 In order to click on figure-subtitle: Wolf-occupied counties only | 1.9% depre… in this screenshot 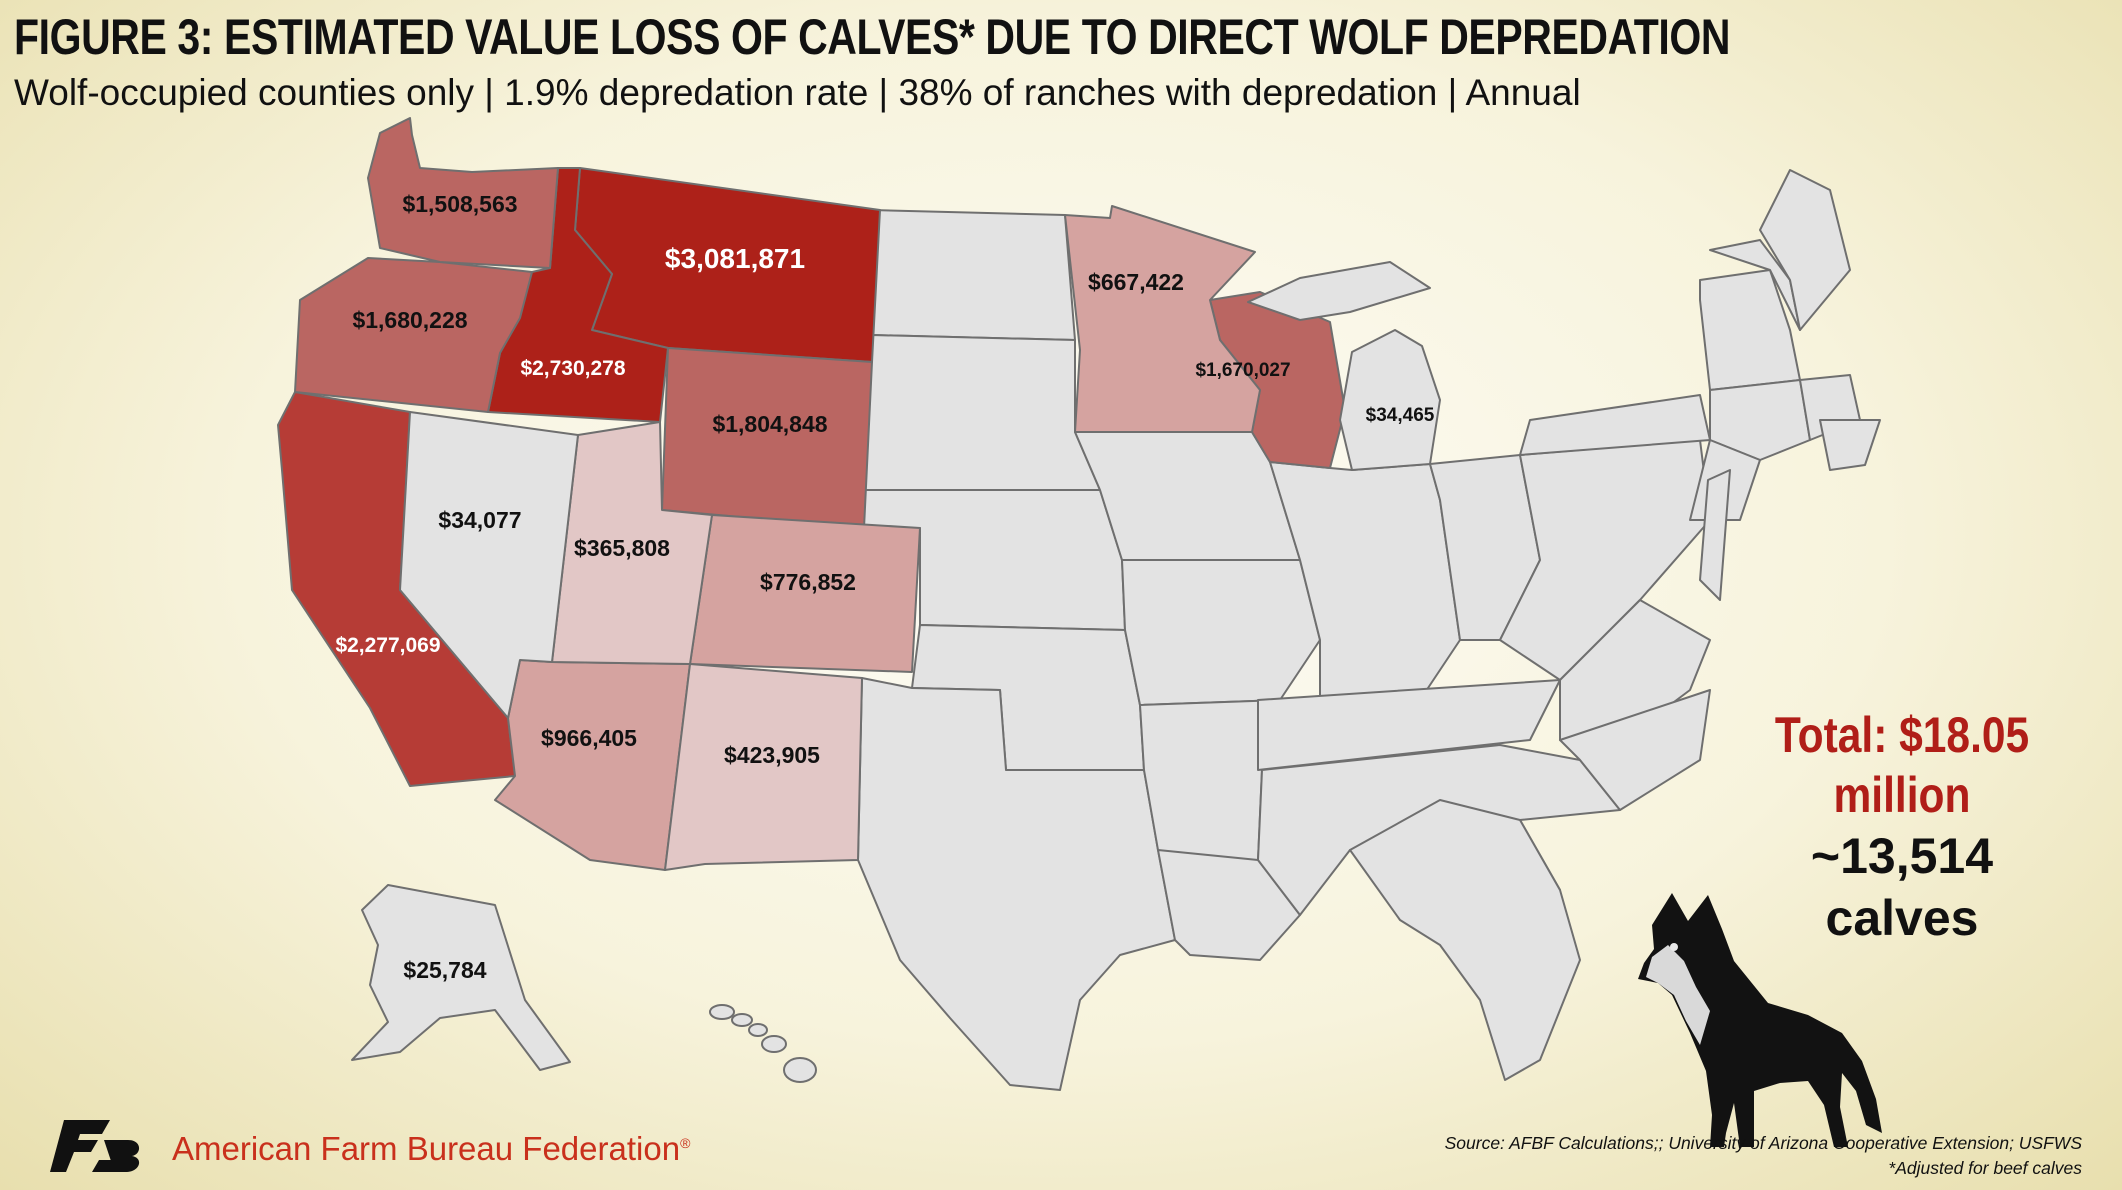, I will do `click(797, 92)`.